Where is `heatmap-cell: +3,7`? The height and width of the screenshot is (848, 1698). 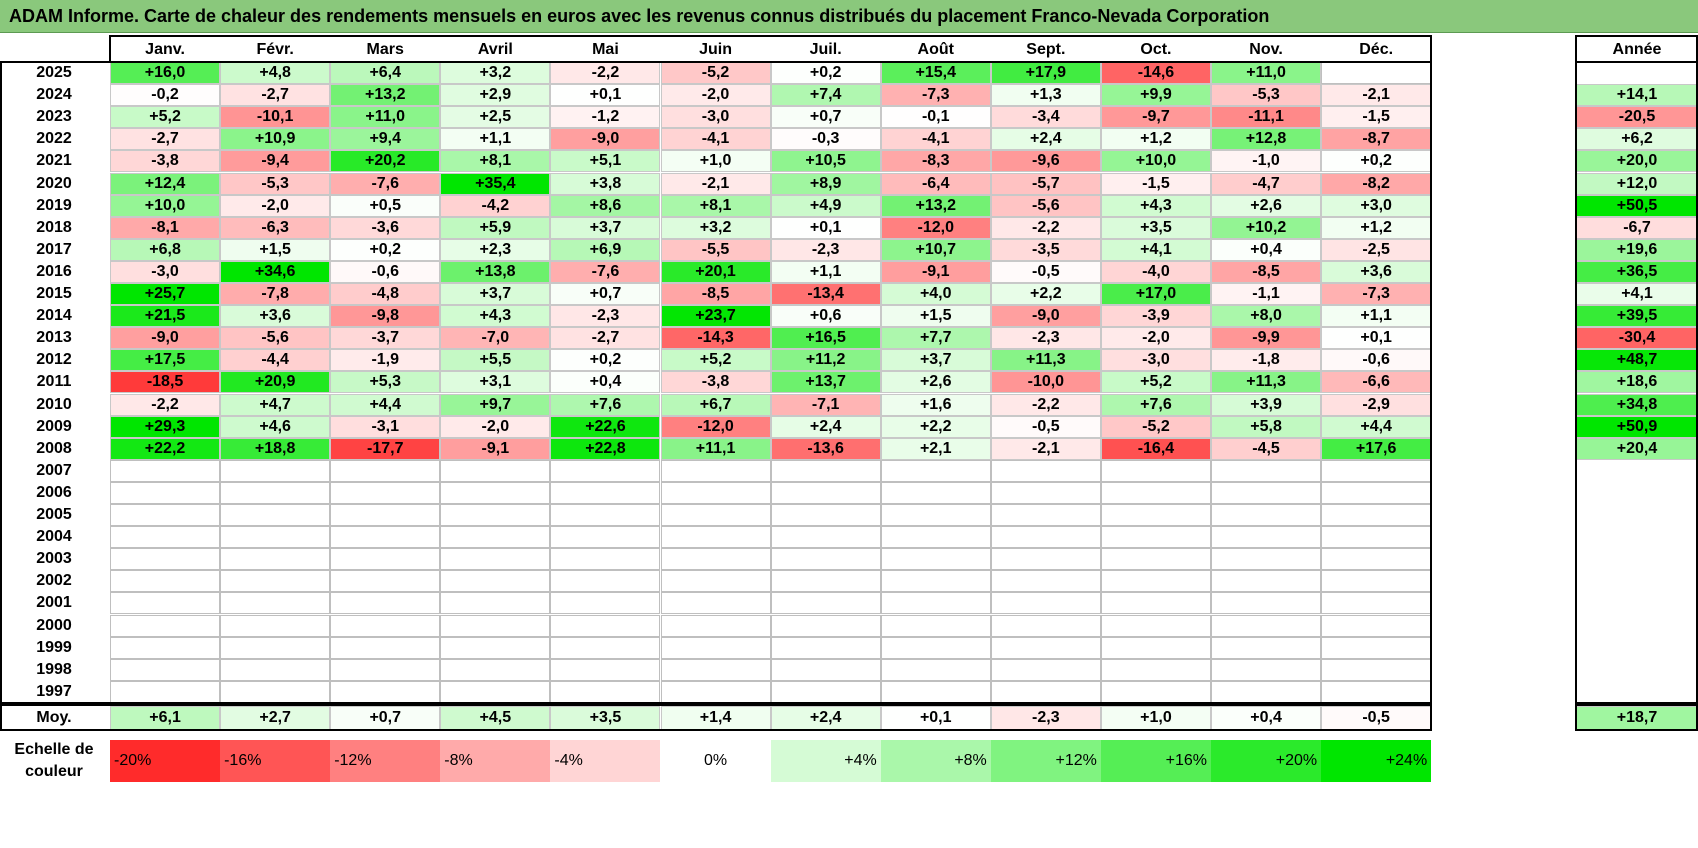
heatmap-cell: +3,7 is located at coordinates (495, 294).